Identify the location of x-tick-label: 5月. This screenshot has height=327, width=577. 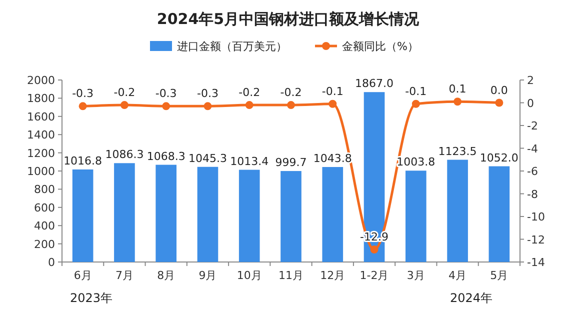
(499, 275).